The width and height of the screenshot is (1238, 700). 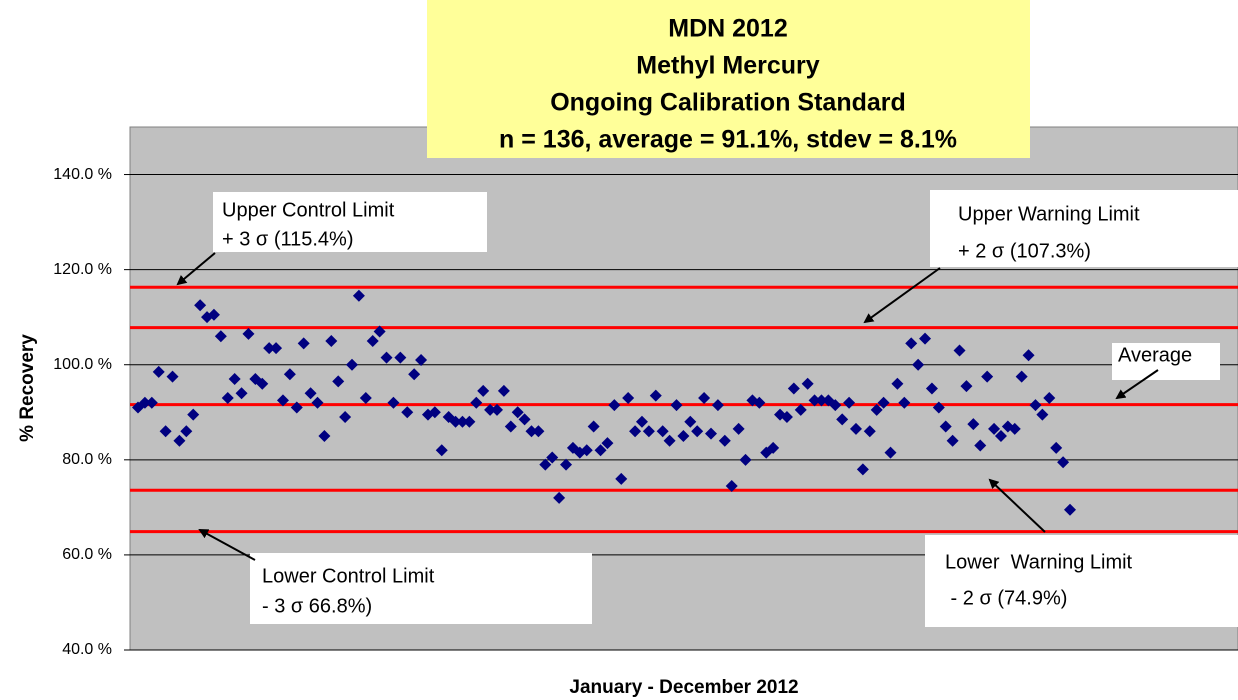 I want to click on annotation-text: Average, so click(x=1155, y=355).